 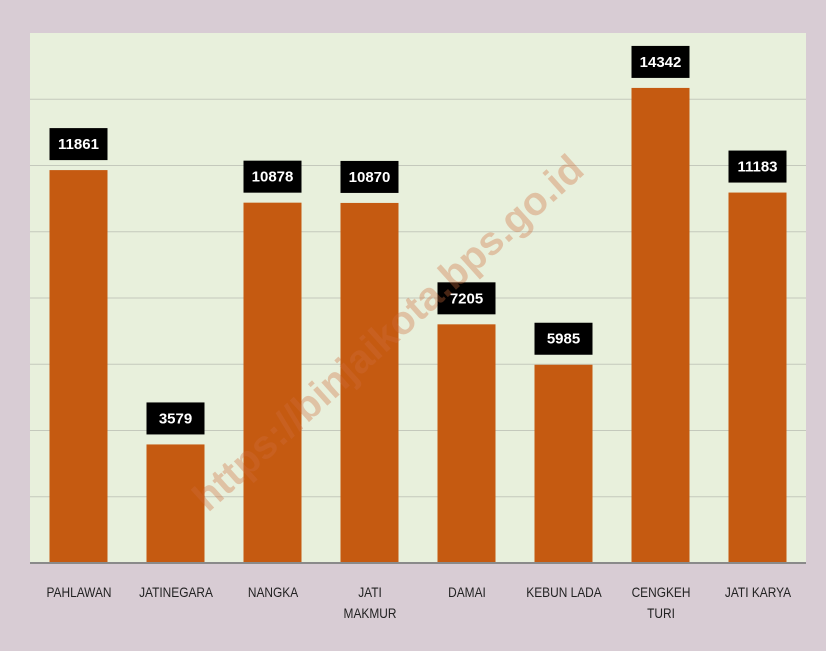 I want to click on x-tick-label: JATINEGARA, so click(x=175, y=592).